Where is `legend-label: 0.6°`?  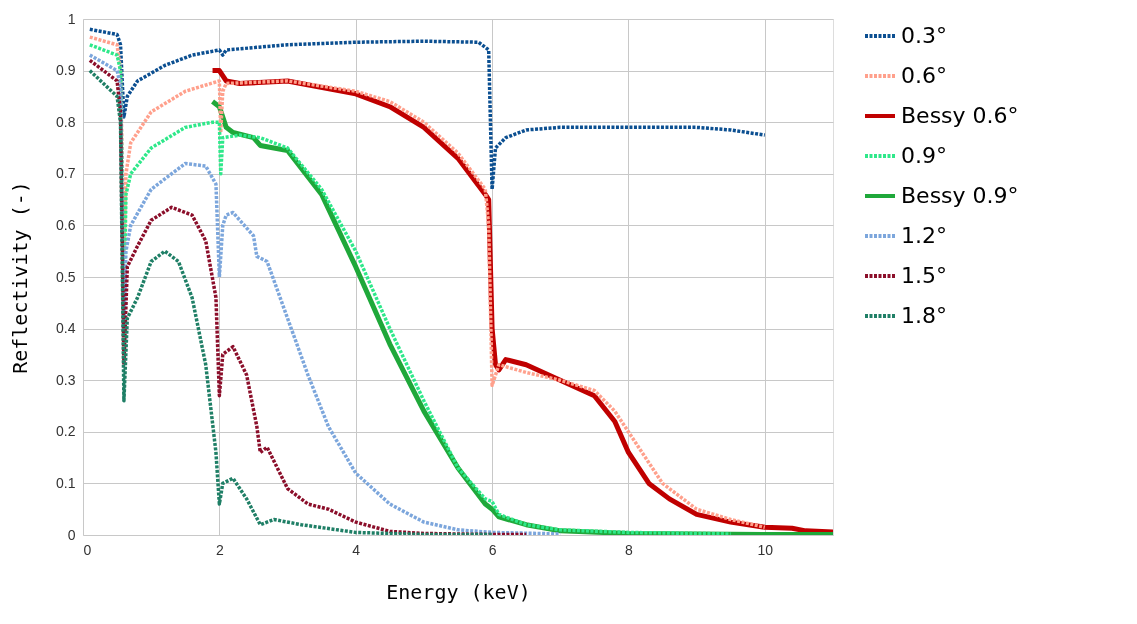 legend-label: 0.6° is located at coordinates (924, 75).